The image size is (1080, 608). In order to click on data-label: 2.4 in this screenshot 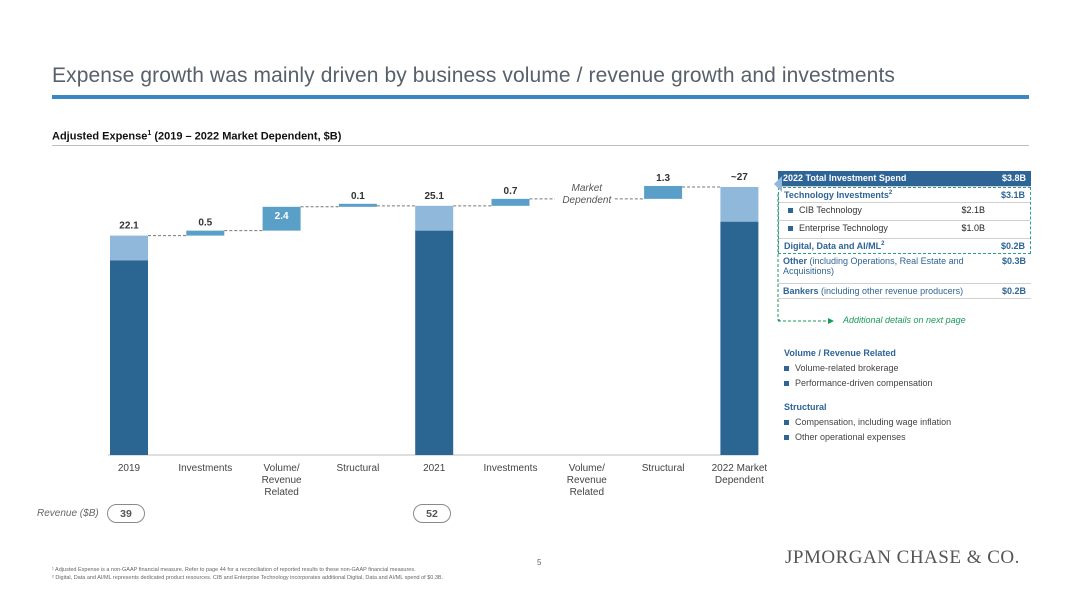, I will do `click(282, 216)`.